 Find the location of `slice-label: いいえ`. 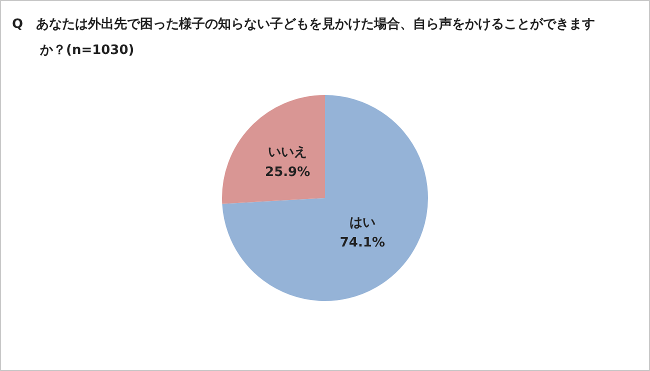

slice-label: いいえ is located at coordinates (288, 152).